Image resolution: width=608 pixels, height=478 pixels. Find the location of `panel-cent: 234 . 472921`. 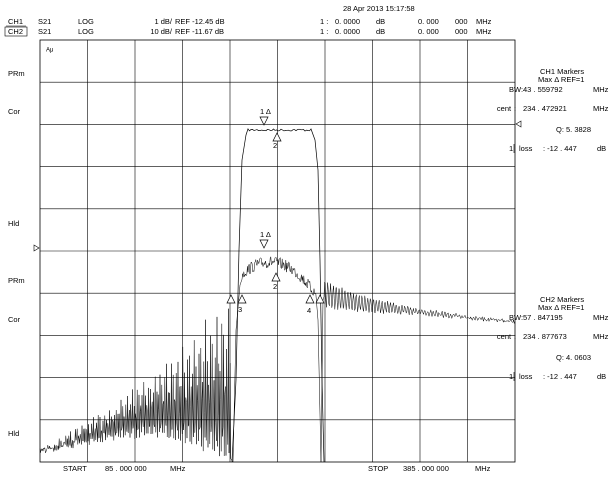

panel-cent: 234 . 472921 is located at coordinates (545, 108).